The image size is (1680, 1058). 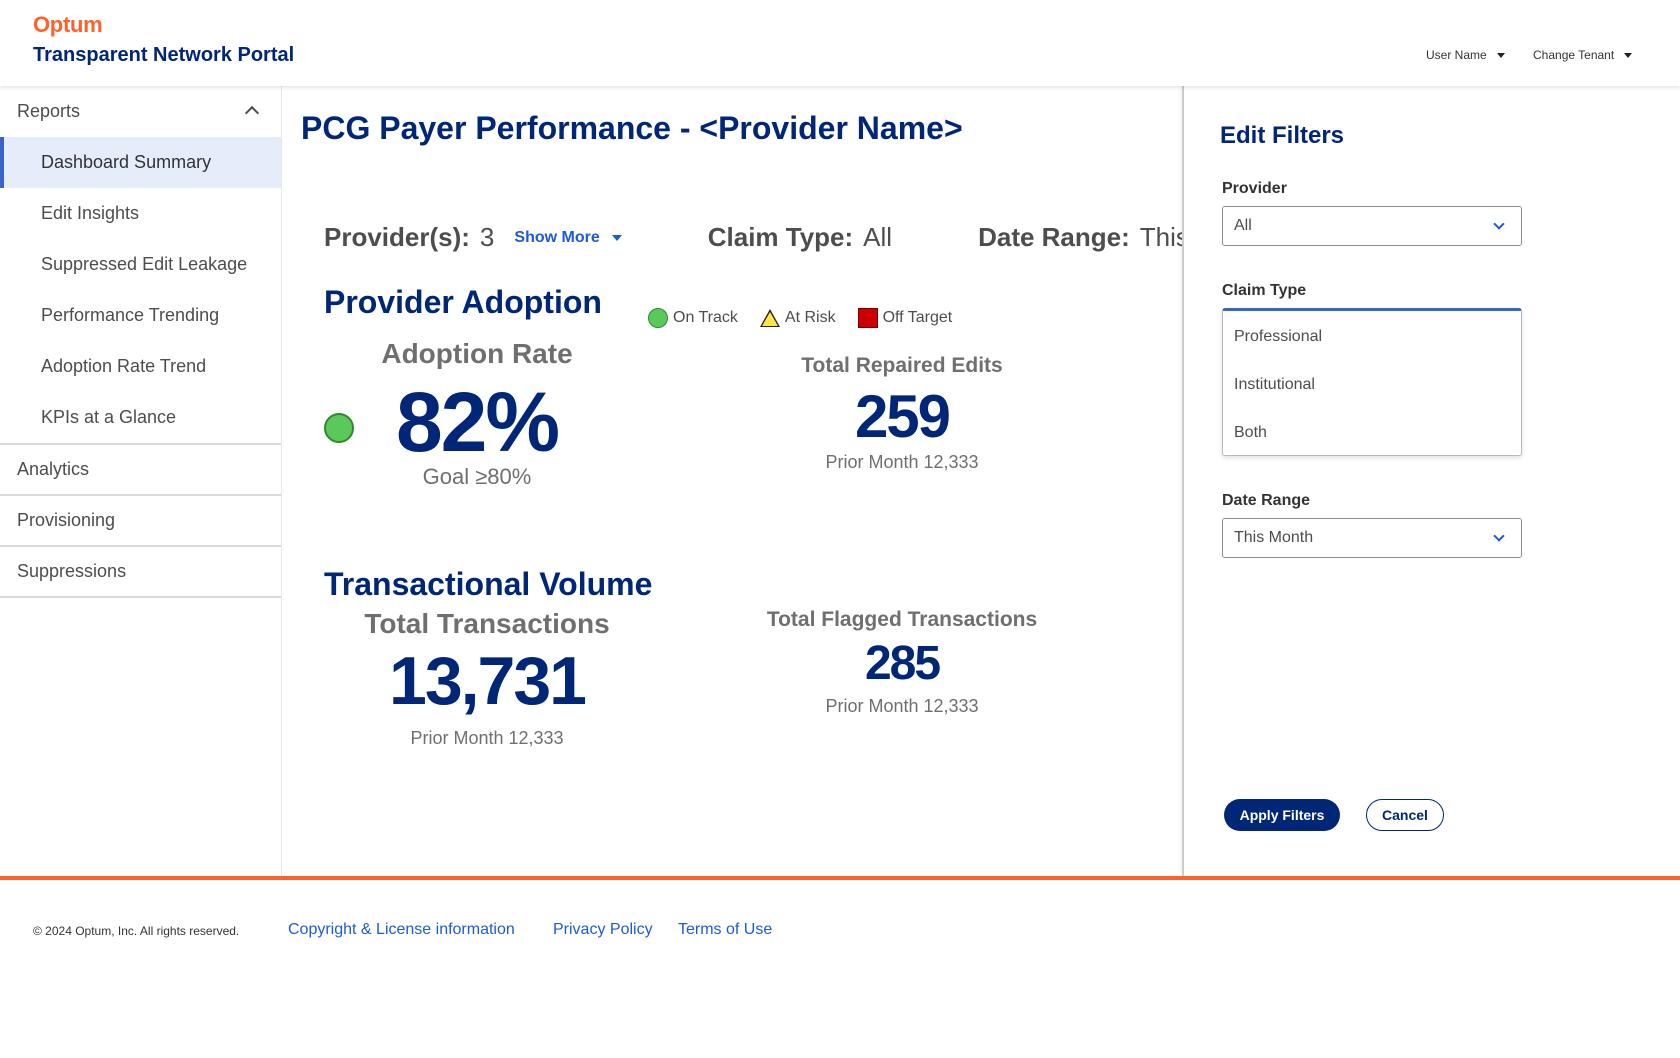 What do you see at coordinates (1266, 500) in the screenshot?
I see `date-range-field-label: Date Range` at bounding box center [1266, 500].